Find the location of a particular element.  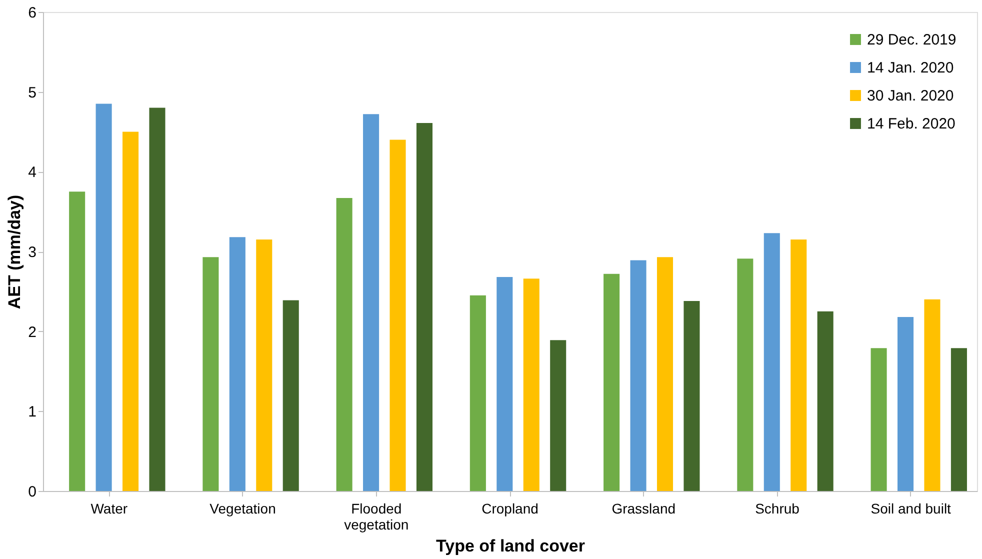

y-tick-label: 0 is located at coordinates (32, 492).